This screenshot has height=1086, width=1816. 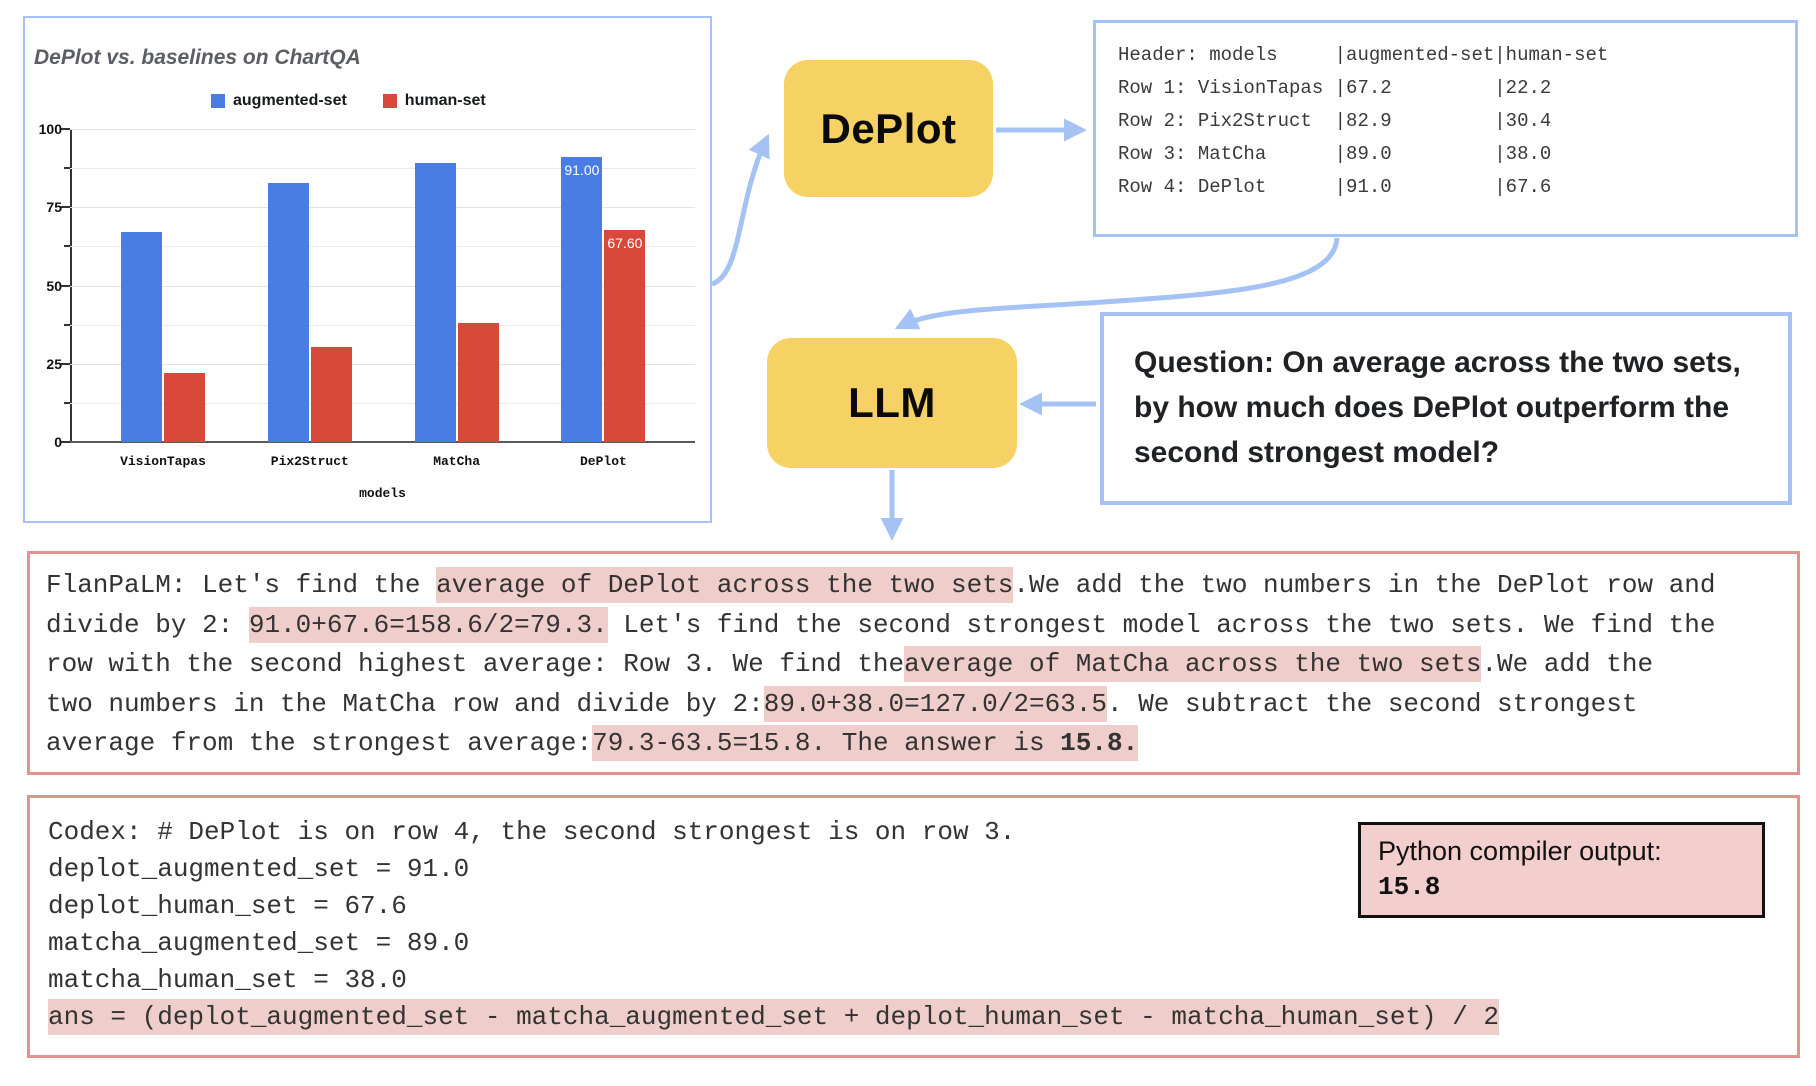 I want to click on text-segment: deplot_augmented_set = 91.0, so click(x=259, y=869).